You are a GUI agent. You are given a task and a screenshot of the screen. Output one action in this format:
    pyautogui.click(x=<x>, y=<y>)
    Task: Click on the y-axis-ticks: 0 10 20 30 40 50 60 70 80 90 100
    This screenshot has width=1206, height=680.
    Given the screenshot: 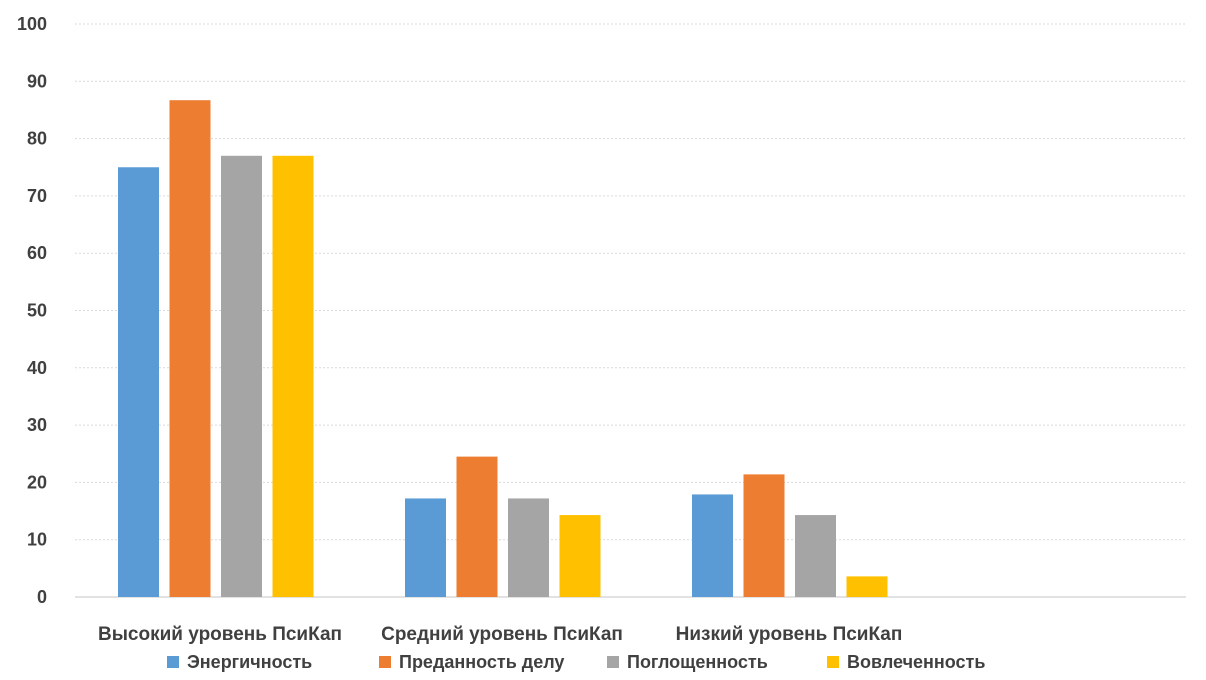 What is the action you would take?
    pyautogui.click(x=32, y=310)
    